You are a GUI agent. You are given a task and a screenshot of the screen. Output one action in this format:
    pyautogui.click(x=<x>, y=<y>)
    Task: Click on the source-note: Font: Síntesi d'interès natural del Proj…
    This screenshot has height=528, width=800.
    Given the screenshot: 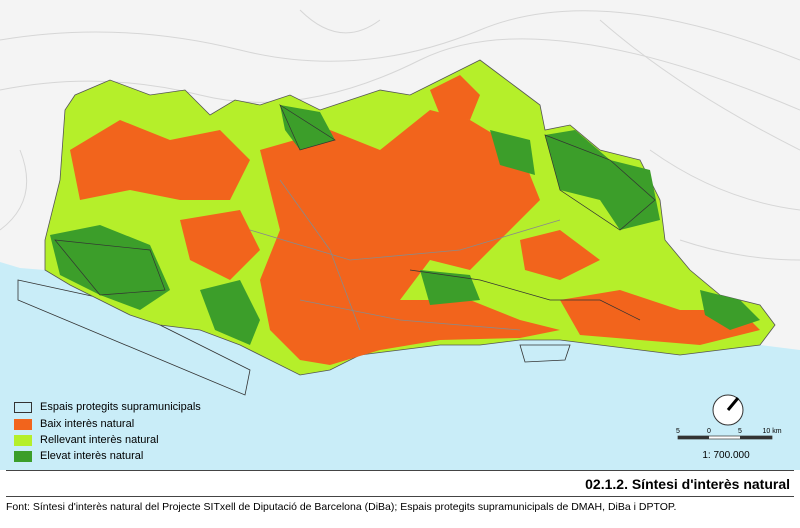 What is the action you would take?
    pyautogui.click(x=341, y=507)
    